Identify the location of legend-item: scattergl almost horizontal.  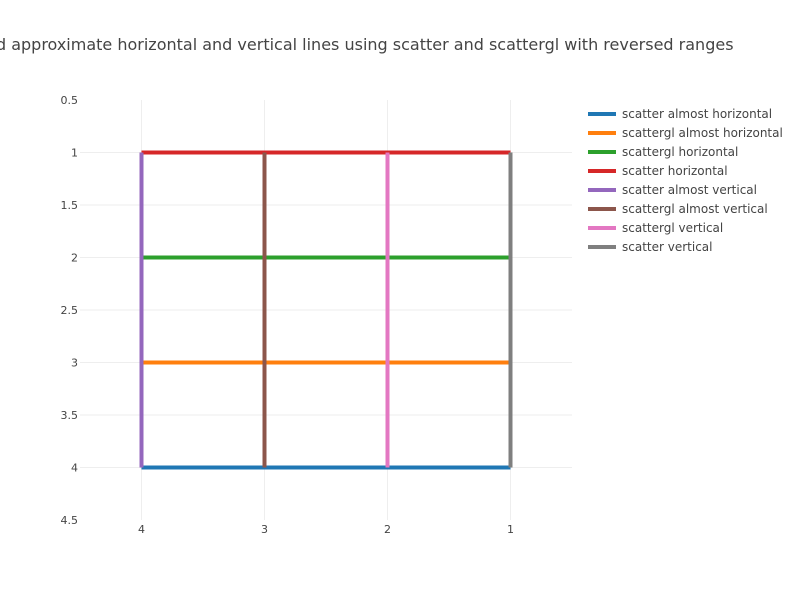
(685, 133).